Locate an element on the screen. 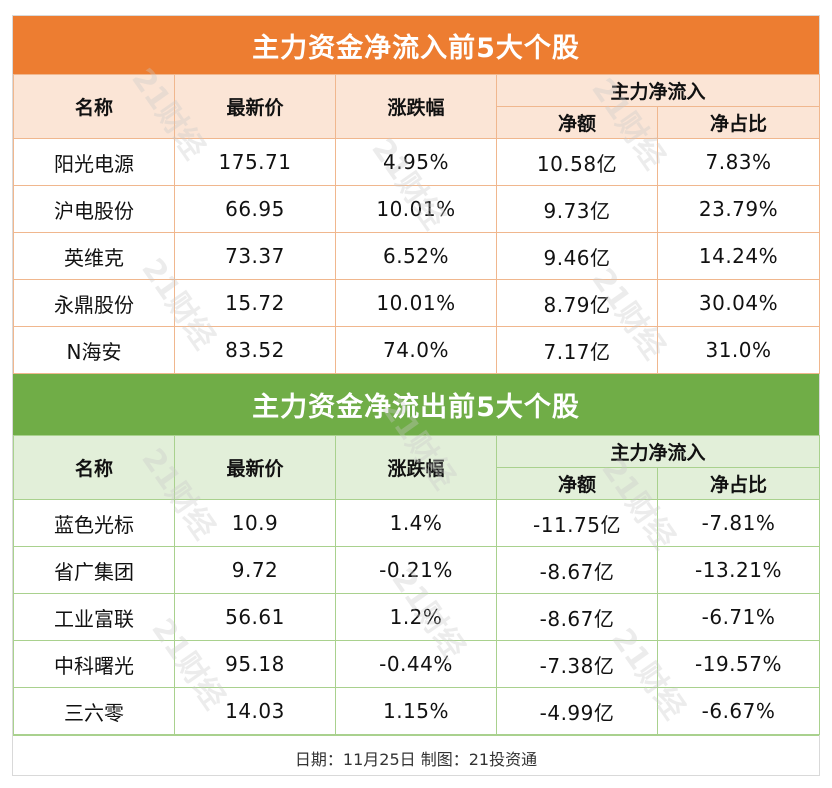 Image resolution: width=832 pixels, height=788 pixels. stock-change: 4.95% is located at coordinates (416, 162).